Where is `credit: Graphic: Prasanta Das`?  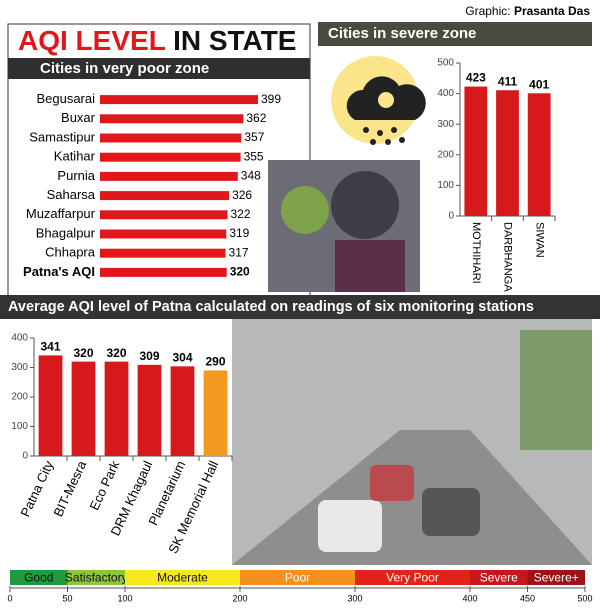 credit: Graphic: Prasanta Das is located at coordinates (527, 11).